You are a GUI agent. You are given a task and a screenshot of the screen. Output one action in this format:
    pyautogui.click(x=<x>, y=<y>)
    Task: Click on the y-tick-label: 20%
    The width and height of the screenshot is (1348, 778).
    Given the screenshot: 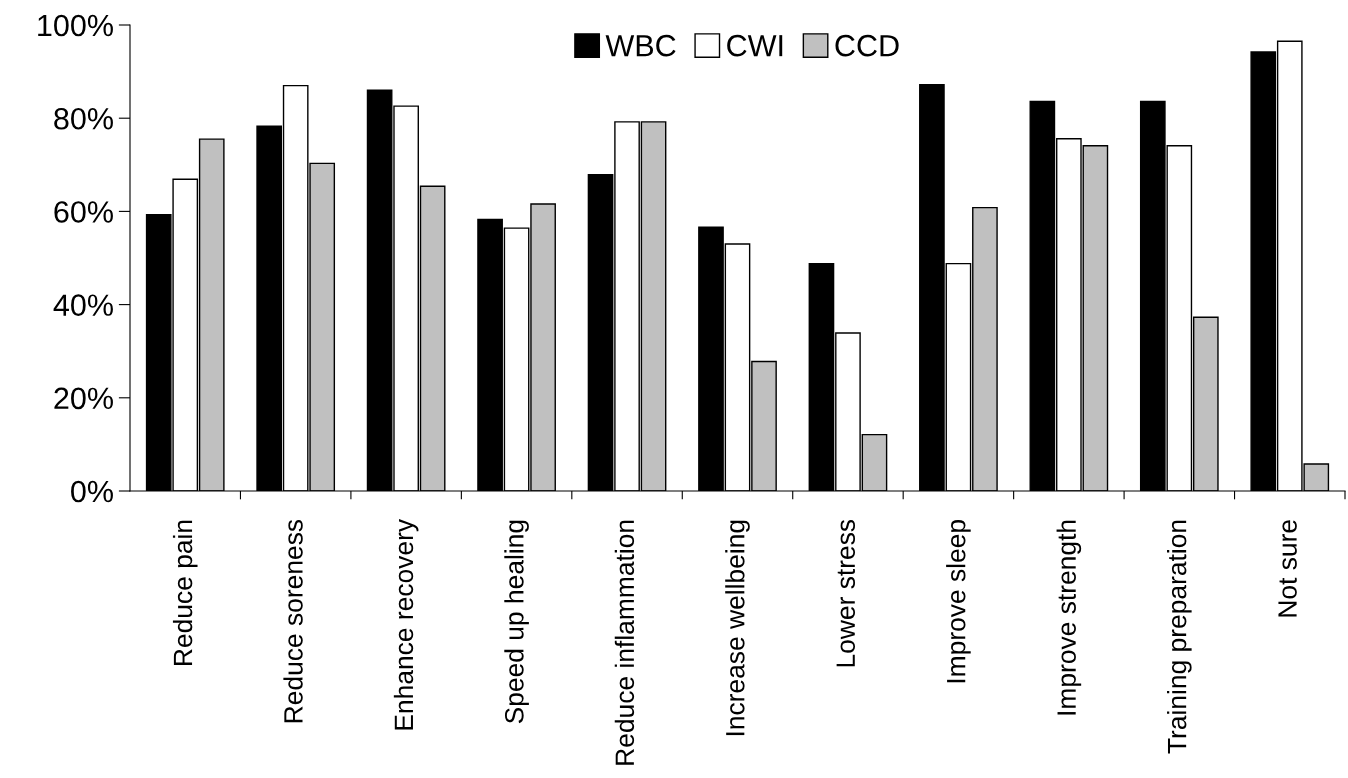 What is the action you would take?
    pyautogui.click(x=83, y=398)
    